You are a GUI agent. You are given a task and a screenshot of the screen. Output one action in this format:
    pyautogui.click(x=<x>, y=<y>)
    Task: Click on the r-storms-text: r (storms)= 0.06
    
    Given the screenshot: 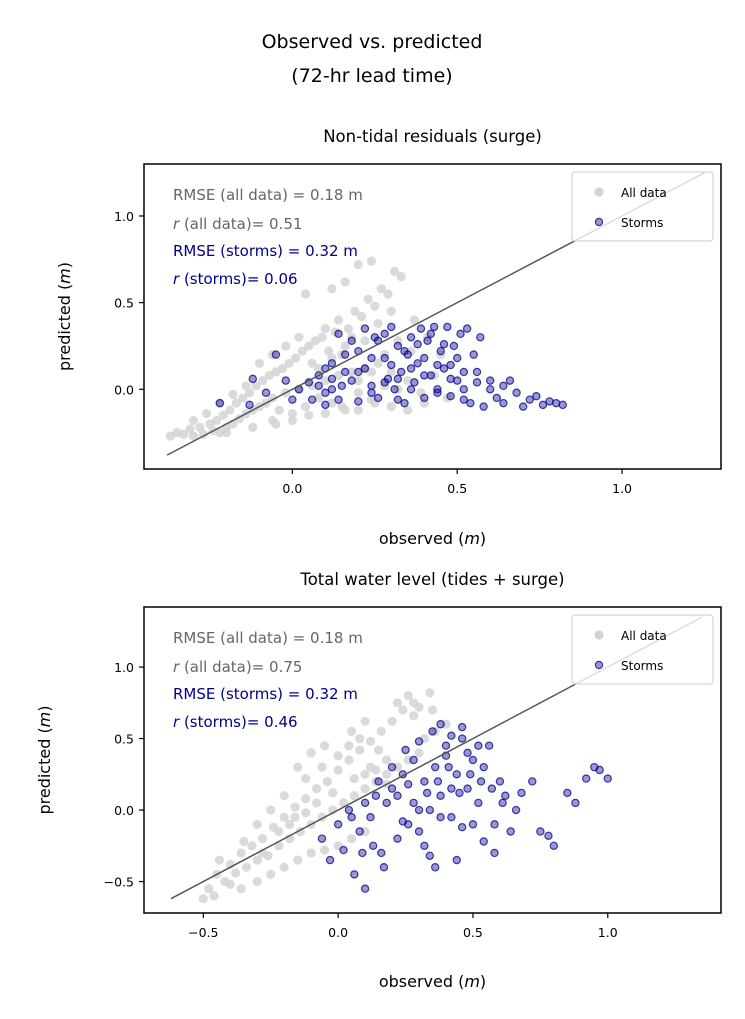 What is the action you would take?
    pyautogui.click(x=235, y=279)
    